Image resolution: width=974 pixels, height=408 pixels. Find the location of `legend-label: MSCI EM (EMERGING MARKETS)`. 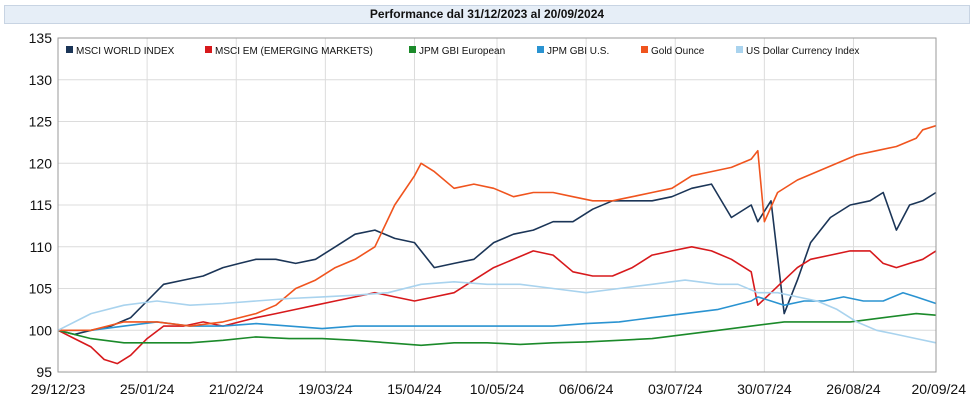

legend-label: MSCI EM (EMERGING MARKETS) is located at coordinates (294, 51).